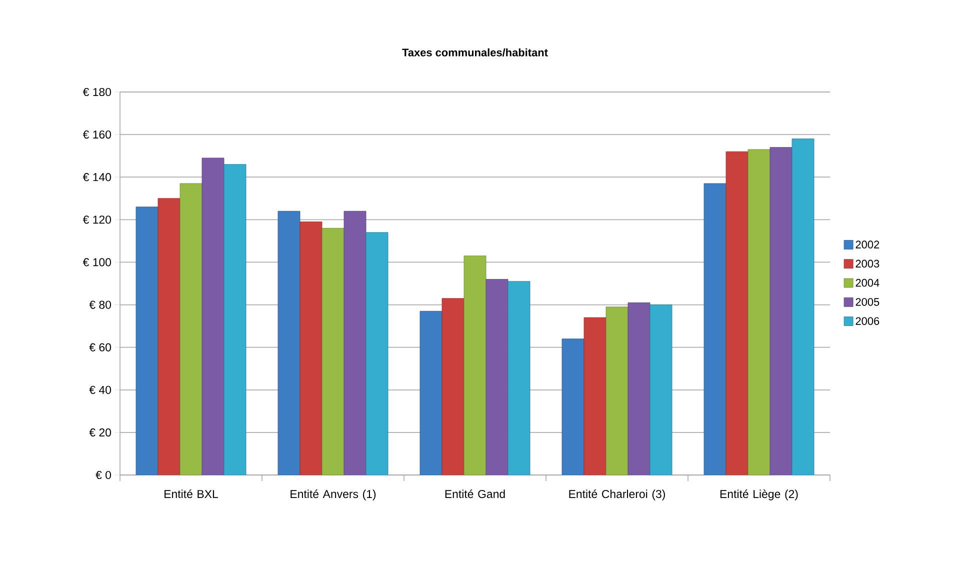 The height and width of the screenshot is (578, 954). What do you see at coordinates (97, 262) in the screenshot?
I see `y-tick-label: € 100` at bounding box center [97, 262].